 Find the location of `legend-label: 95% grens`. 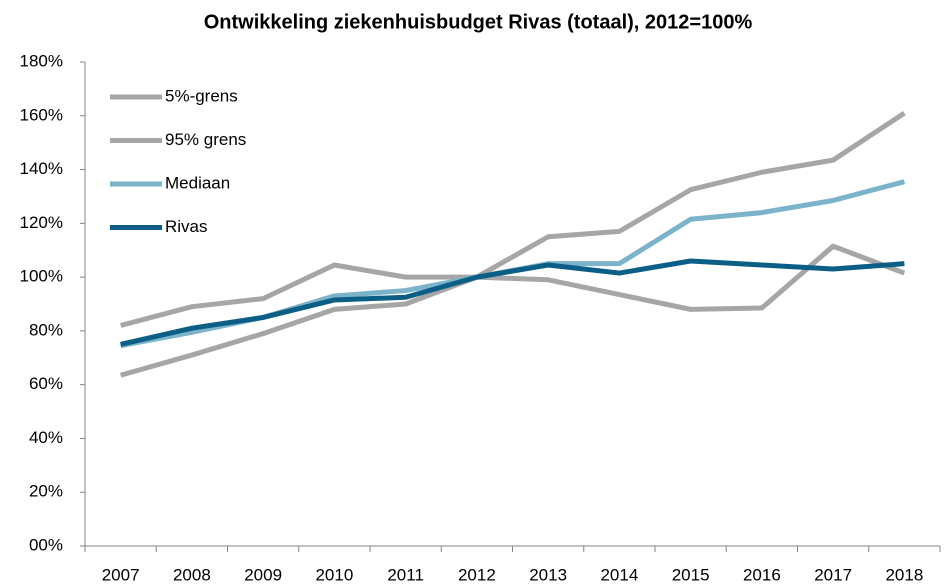

legend-label: 95% grens is located at coordinates (205, 139).